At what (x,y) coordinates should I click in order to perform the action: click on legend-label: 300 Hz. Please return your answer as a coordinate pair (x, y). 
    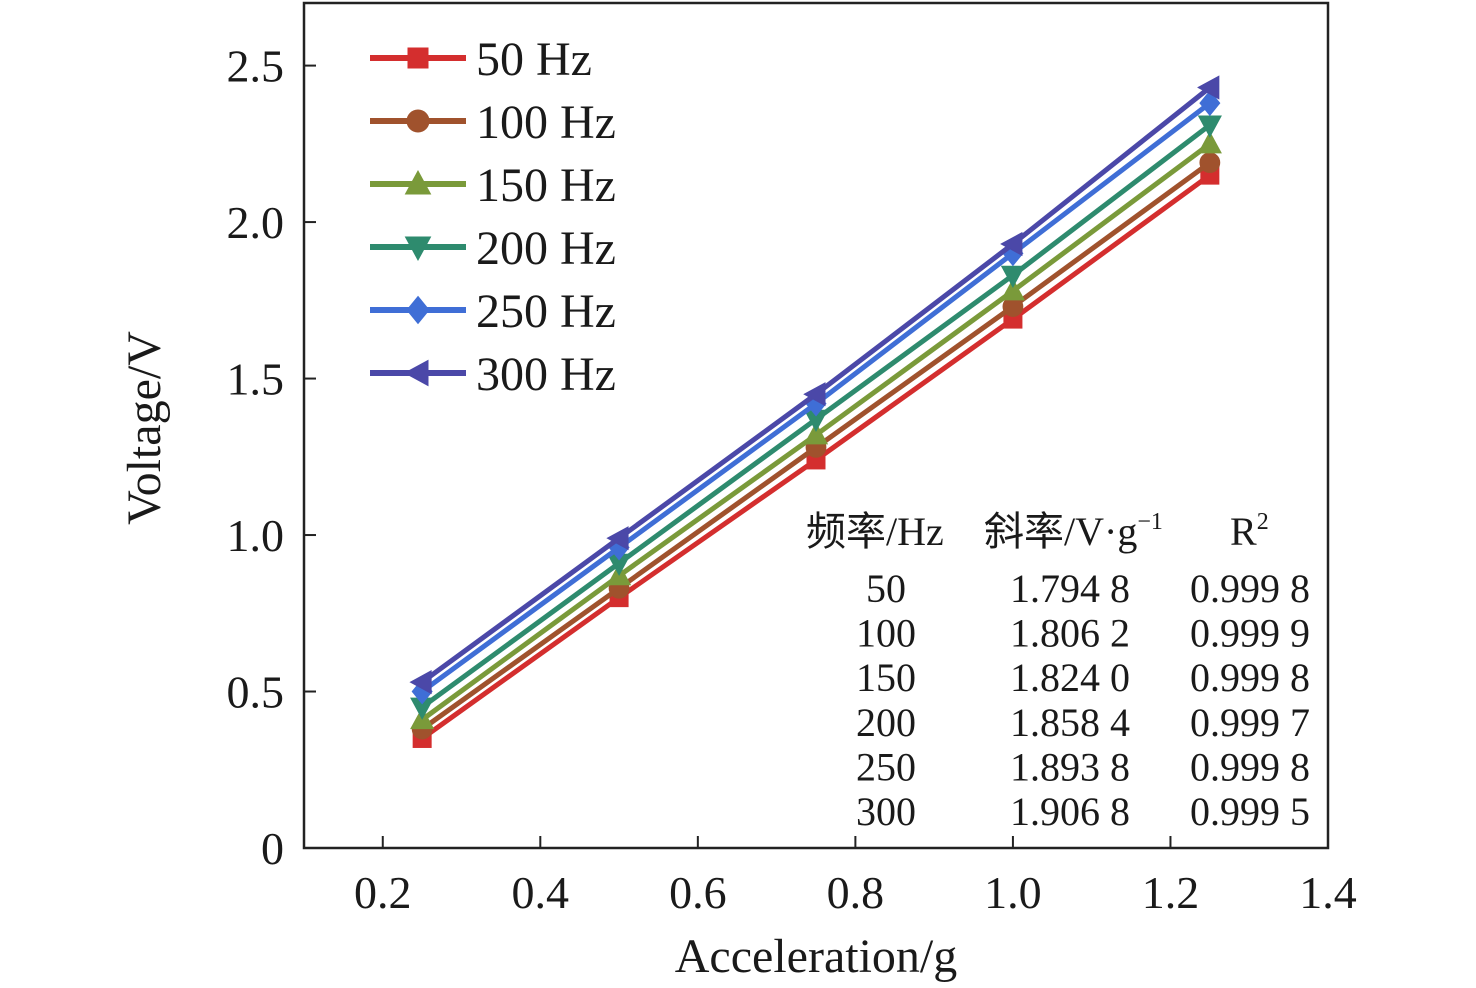
    Looking at the image, I should click on (546, 374).